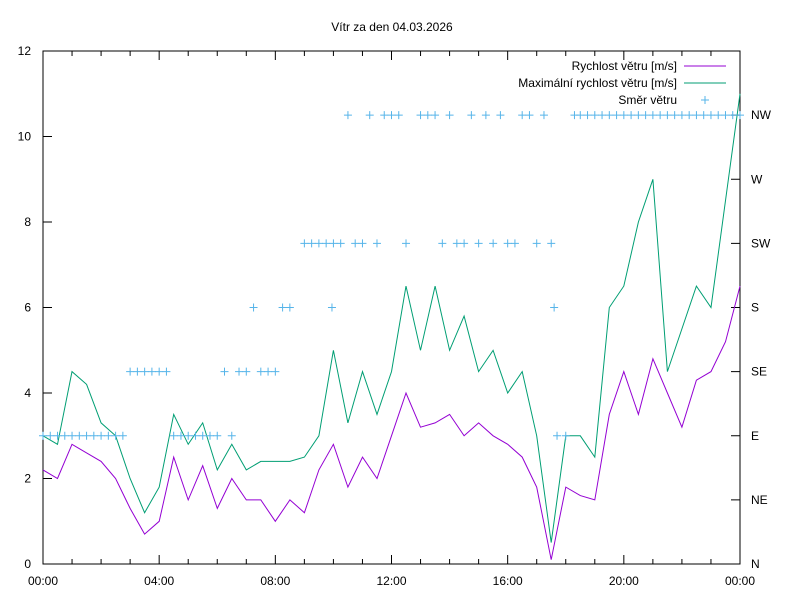 The height and width of the screenshot is (600, 800). Describe the element at coordinates (755, 308) in the screenshot. I see `y2-tick-label: S` at that location.